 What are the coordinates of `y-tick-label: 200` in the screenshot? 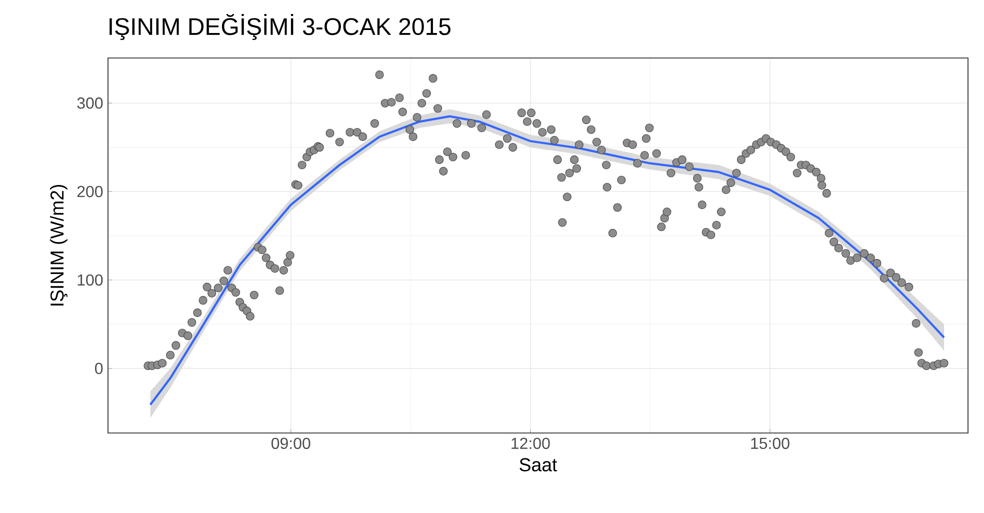 It's located at (90, 192).